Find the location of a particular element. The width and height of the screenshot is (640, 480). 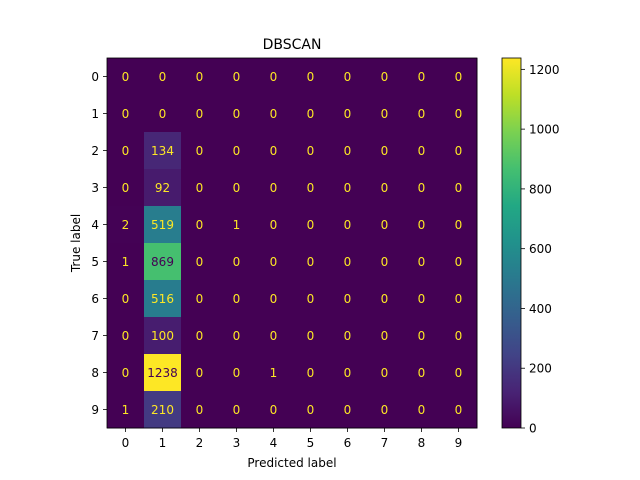

colorbar-tick-label: 0 is located at coordinates (533, 429).